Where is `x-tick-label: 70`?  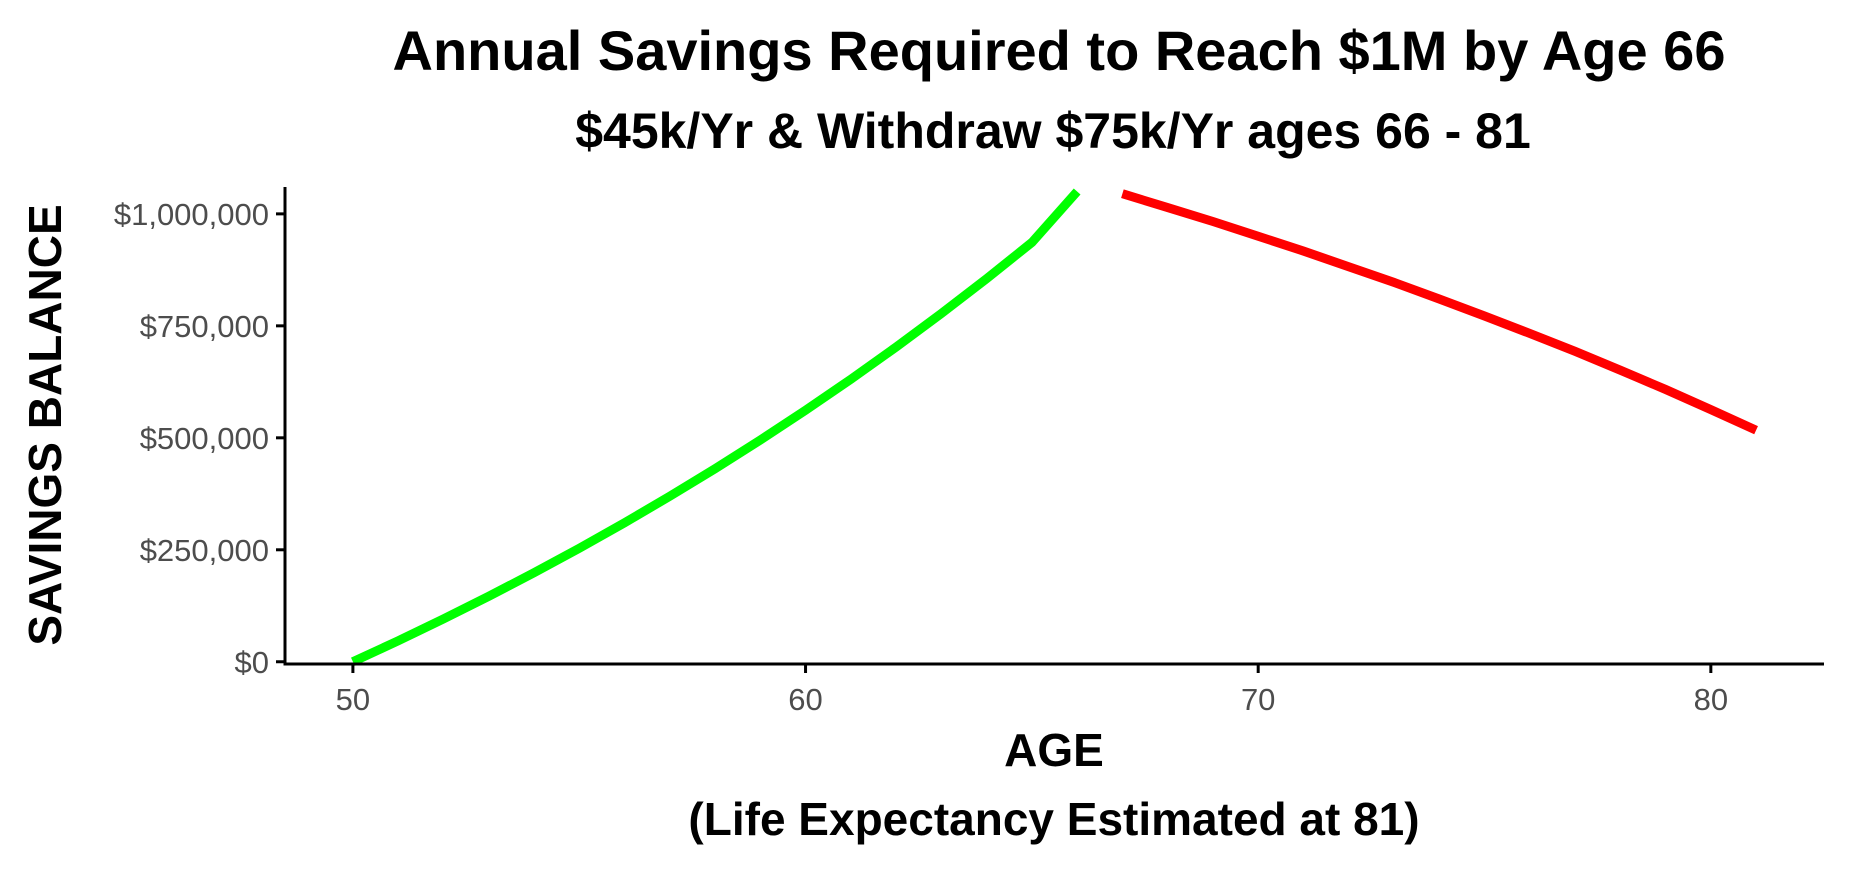 x-tick-label: 70 is located at coordinates (1258, 699).